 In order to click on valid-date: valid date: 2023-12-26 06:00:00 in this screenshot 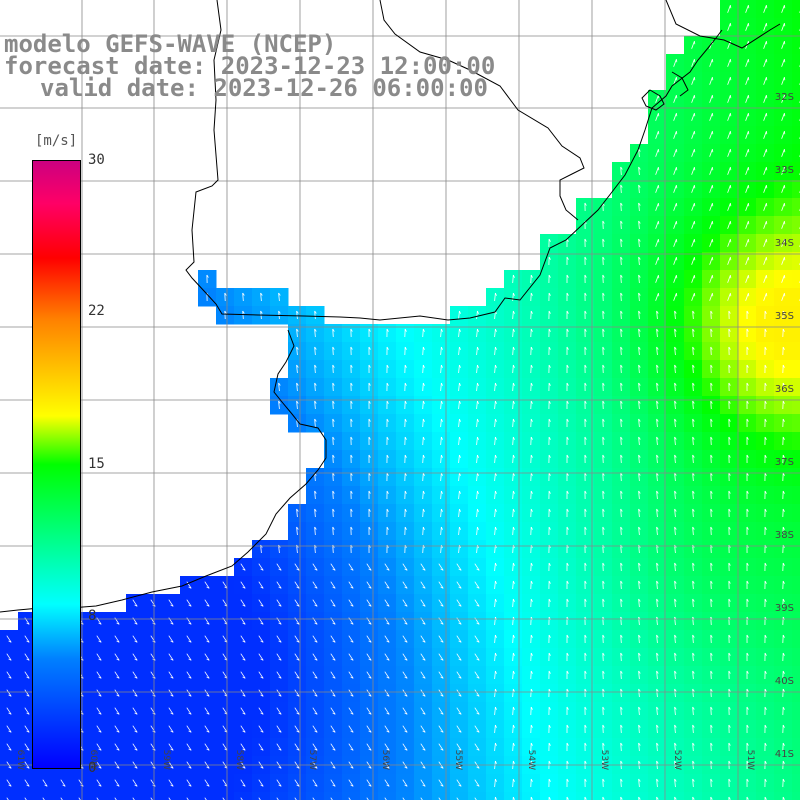, I will do `click(264, 88)`.